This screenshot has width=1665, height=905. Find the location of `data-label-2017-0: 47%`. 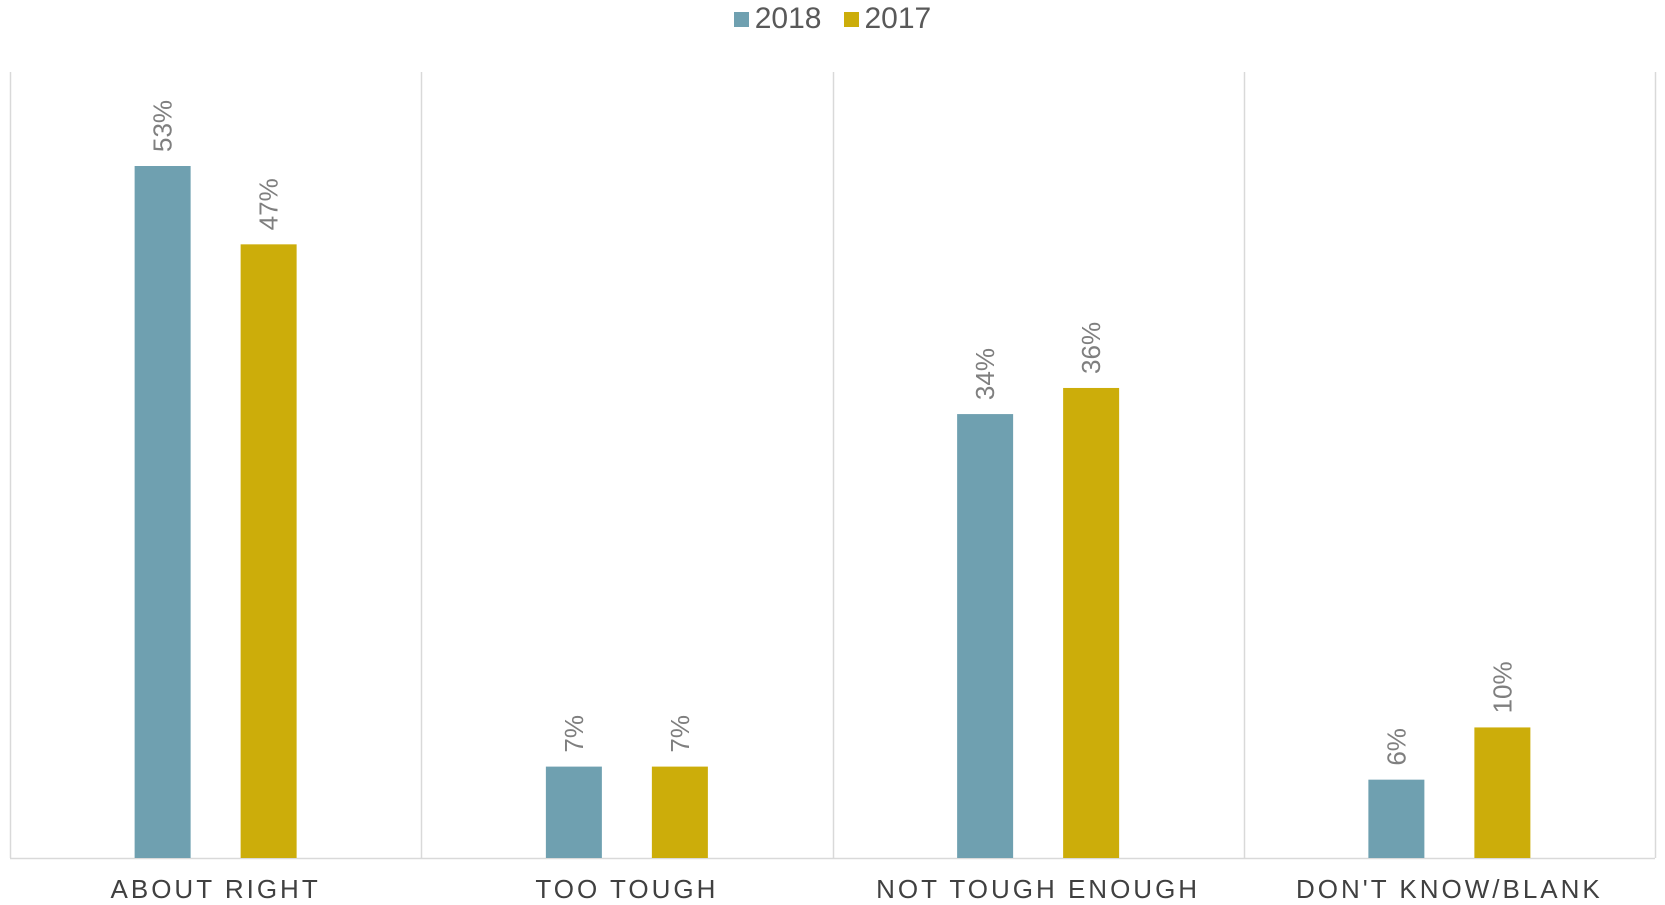

data-label-2017-0: 47% is located at coordinates (269, 204).